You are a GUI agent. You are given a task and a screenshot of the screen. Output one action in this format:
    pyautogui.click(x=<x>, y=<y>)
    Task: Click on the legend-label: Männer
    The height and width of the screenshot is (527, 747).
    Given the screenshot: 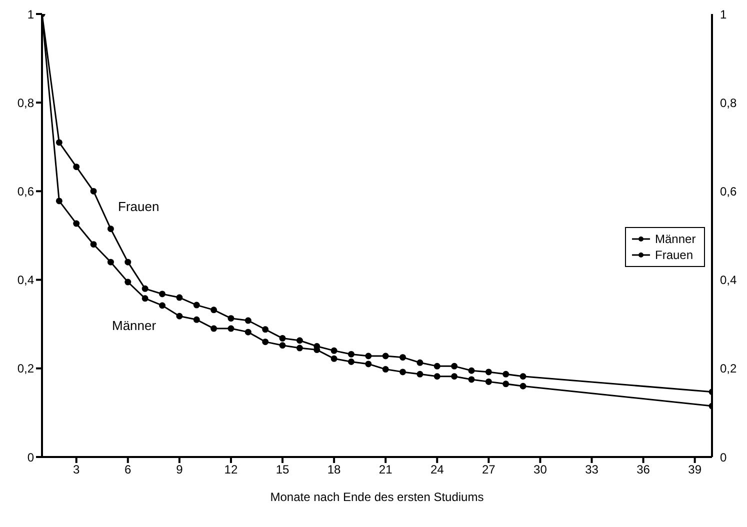 What is the action you would take?
    pyautogui.click(x=675, y=239)
    